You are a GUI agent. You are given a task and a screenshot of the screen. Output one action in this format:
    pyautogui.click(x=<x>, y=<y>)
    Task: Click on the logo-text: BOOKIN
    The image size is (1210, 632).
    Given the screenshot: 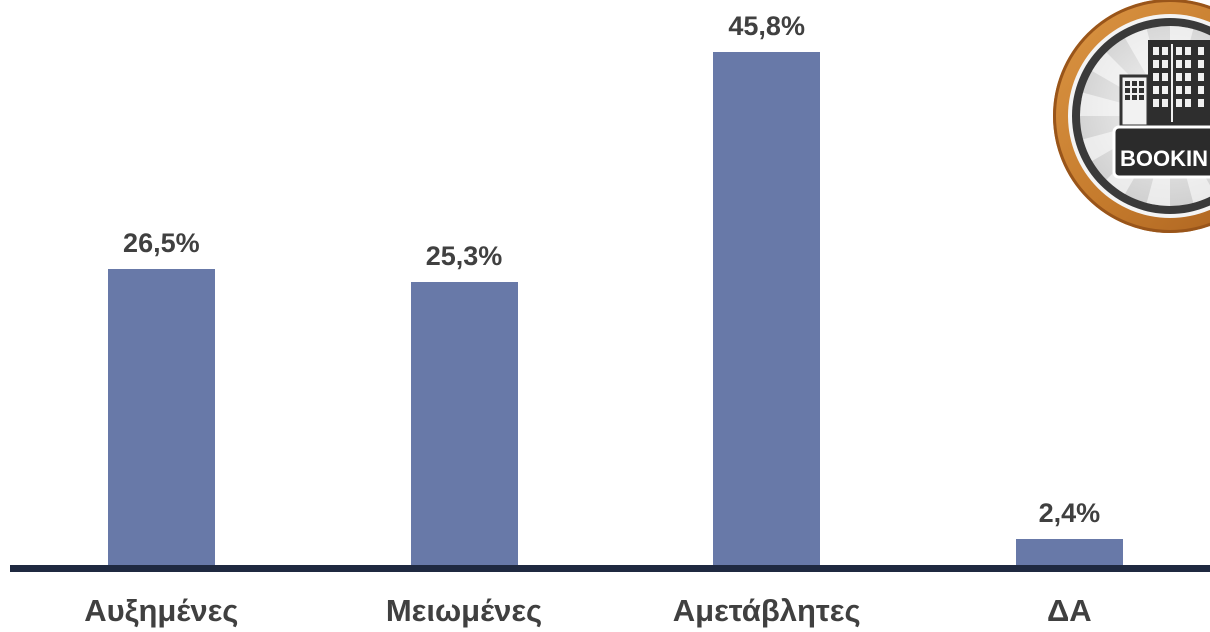 What is the action you would take?
    pyautogui.click(x=1164, y=158)
    